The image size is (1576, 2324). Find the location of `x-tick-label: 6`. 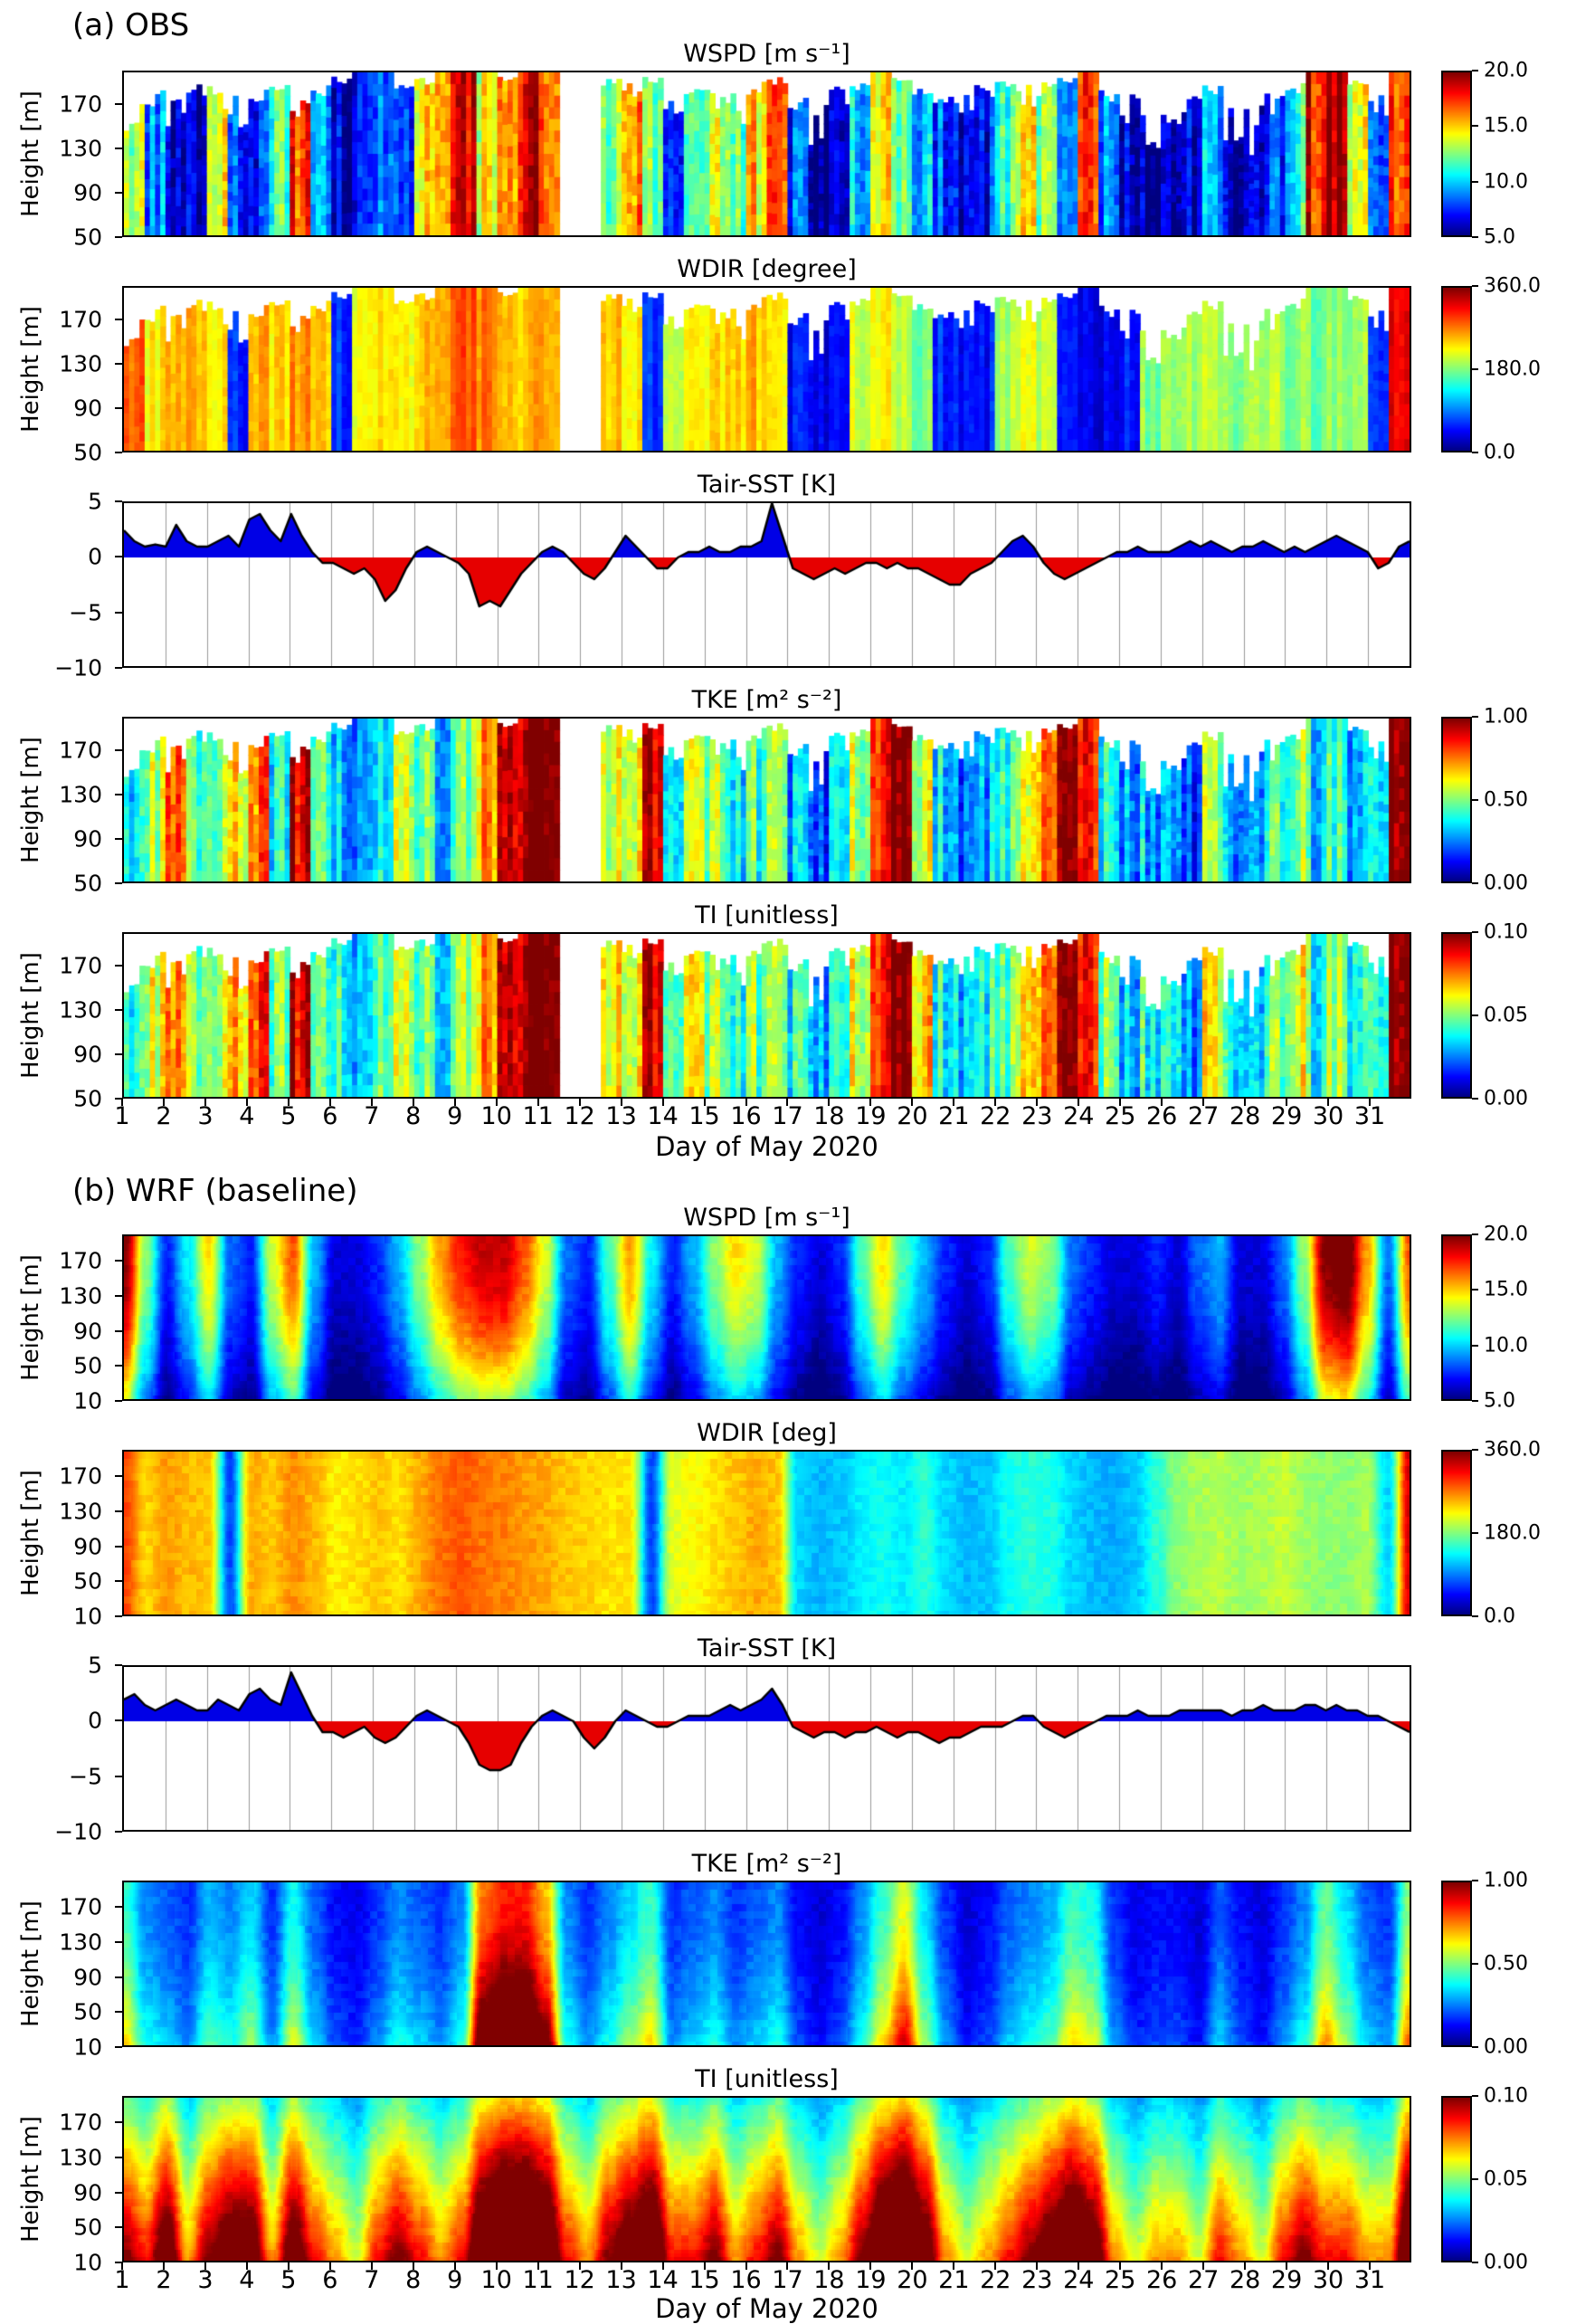

x-tick-label: 6 is located at coordinates (330, 1116).